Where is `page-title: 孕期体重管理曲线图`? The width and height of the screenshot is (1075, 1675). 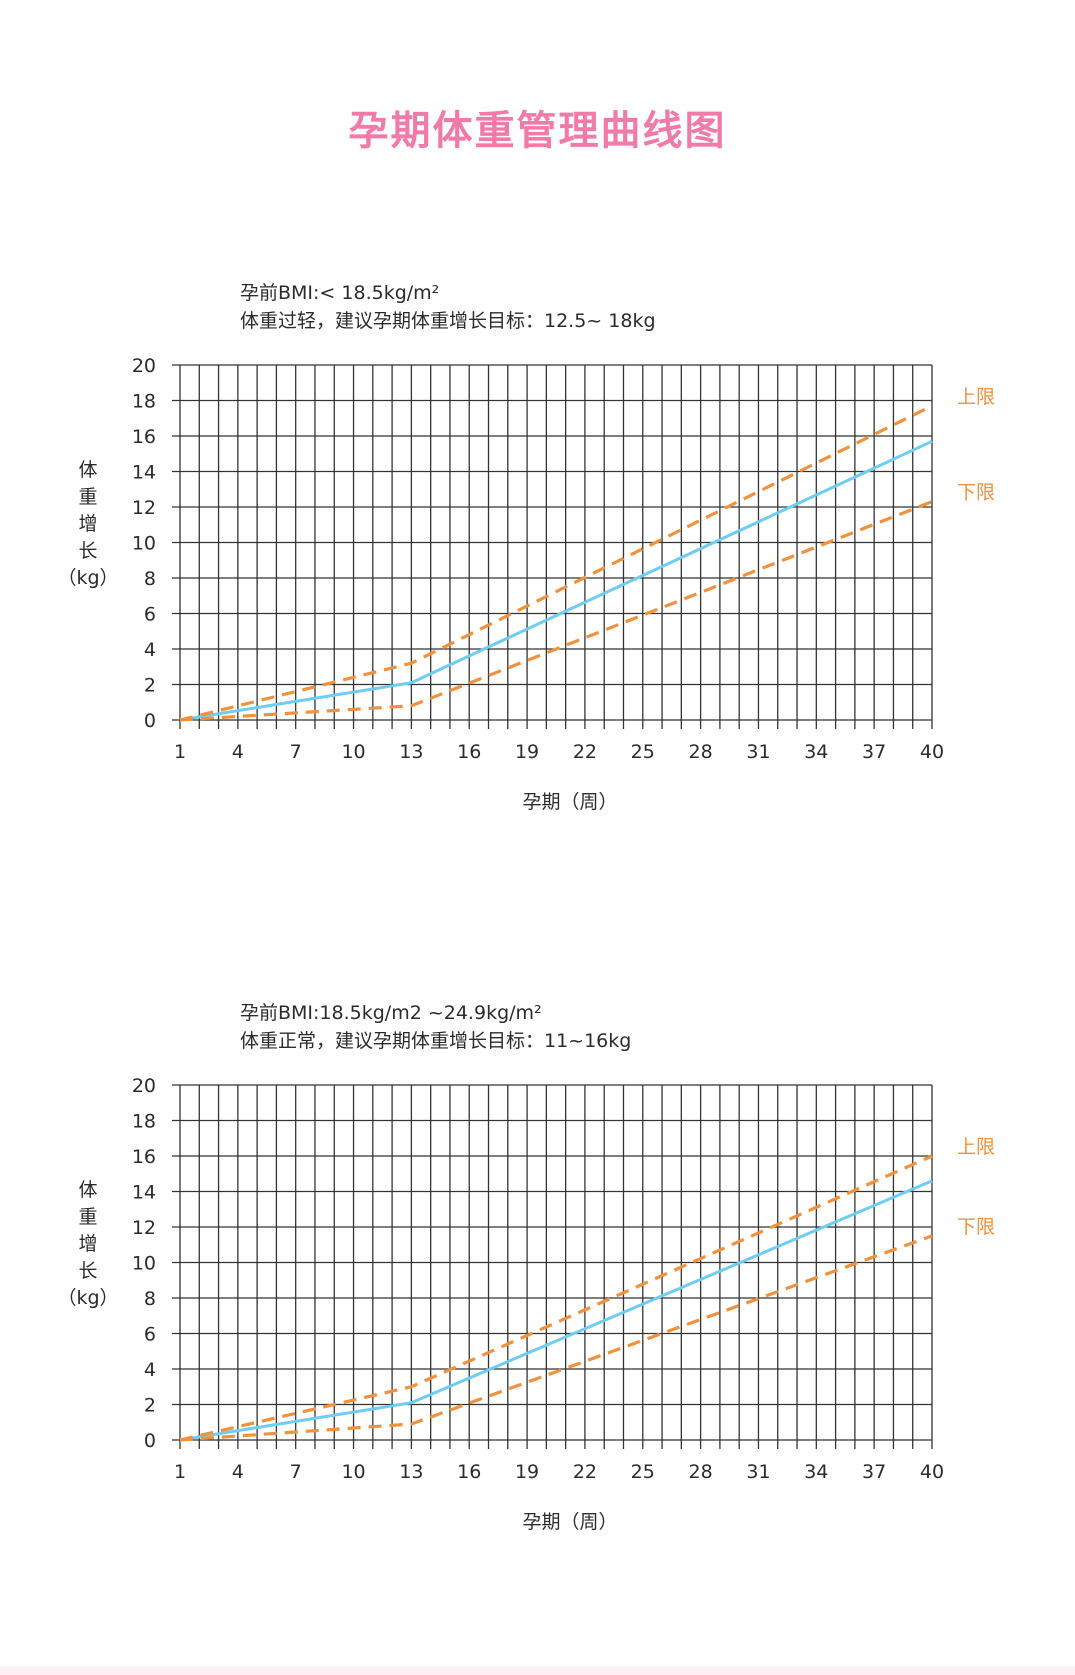
page-title: 孕期体重管理曲线图 is located at coordinates (537, 131).